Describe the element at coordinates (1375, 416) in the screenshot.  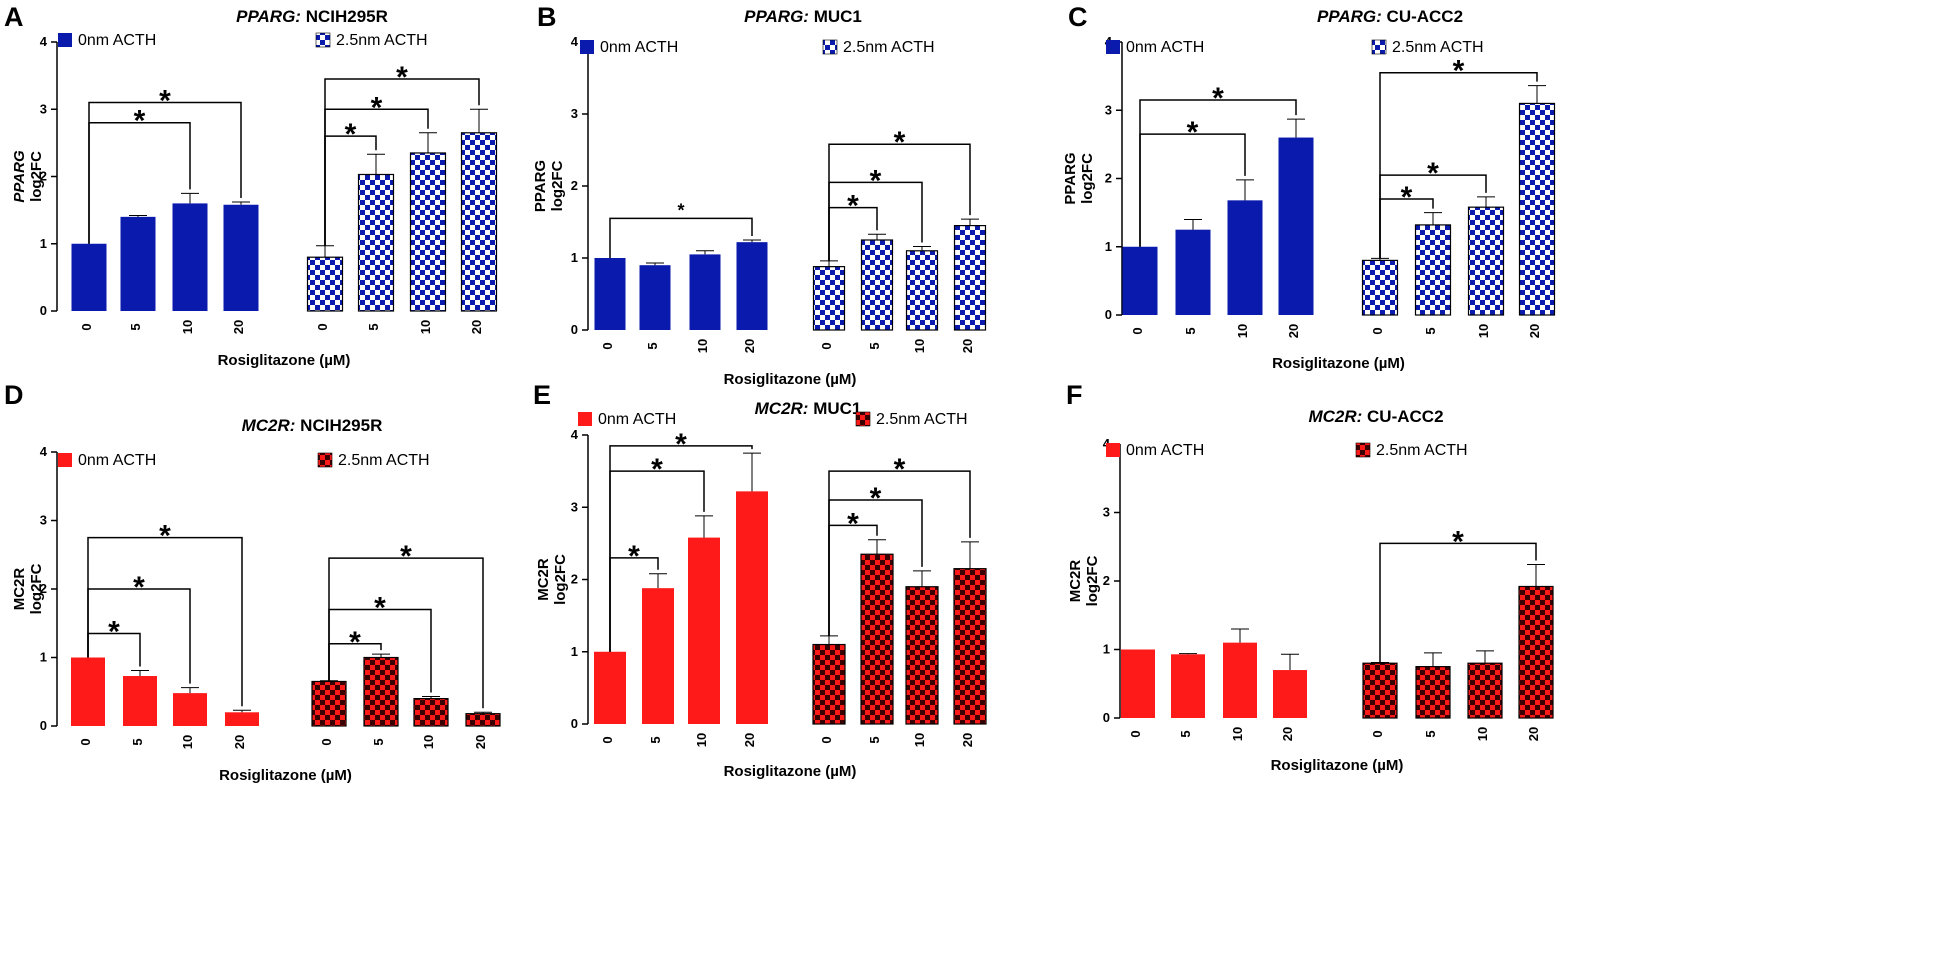
I see `chart-title: MC2R: CU-ACC2` at that location.